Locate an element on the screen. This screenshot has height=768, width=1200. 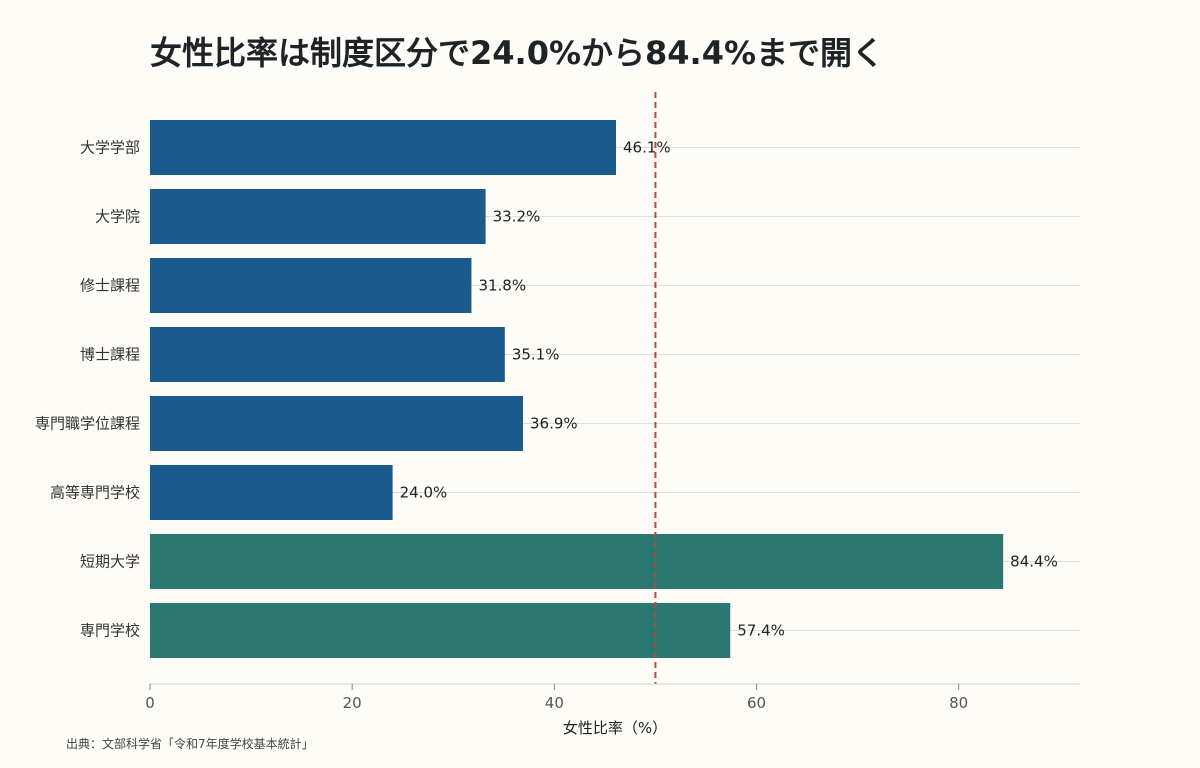
x-axis-title: 女性比率（%） is located at coordinates (615, 728).